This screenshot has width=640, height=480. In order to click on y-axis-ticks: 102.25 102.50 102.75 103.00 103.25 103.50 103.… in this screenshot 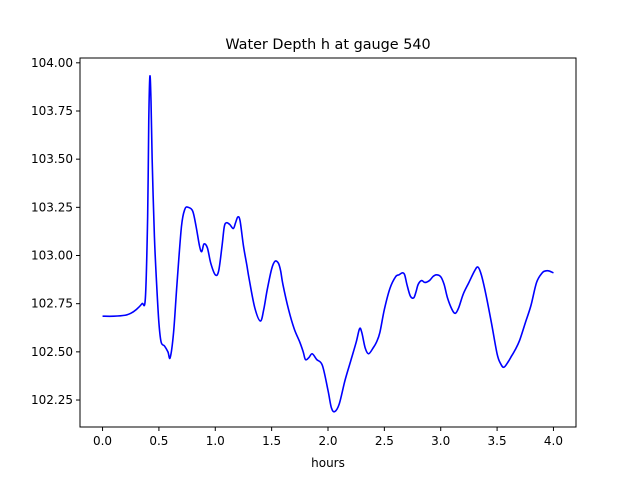, I will do `click(55, 231)`.